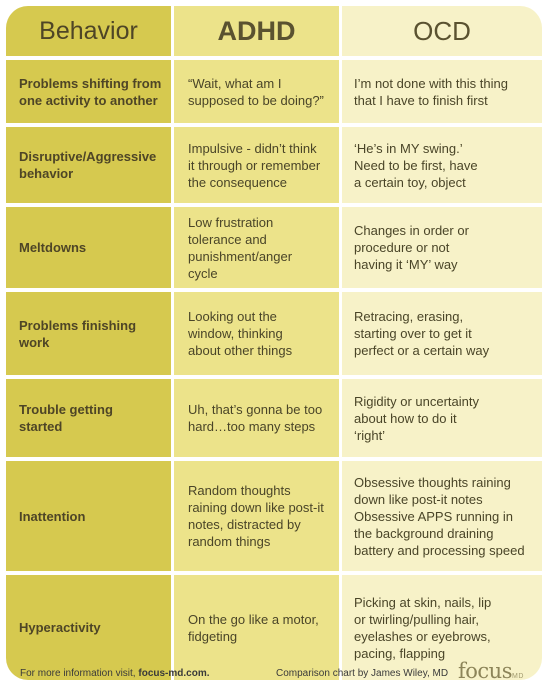 The image size is (550, 694). I want to click on footer-info-text: For more information visit,, so click(79, 673).